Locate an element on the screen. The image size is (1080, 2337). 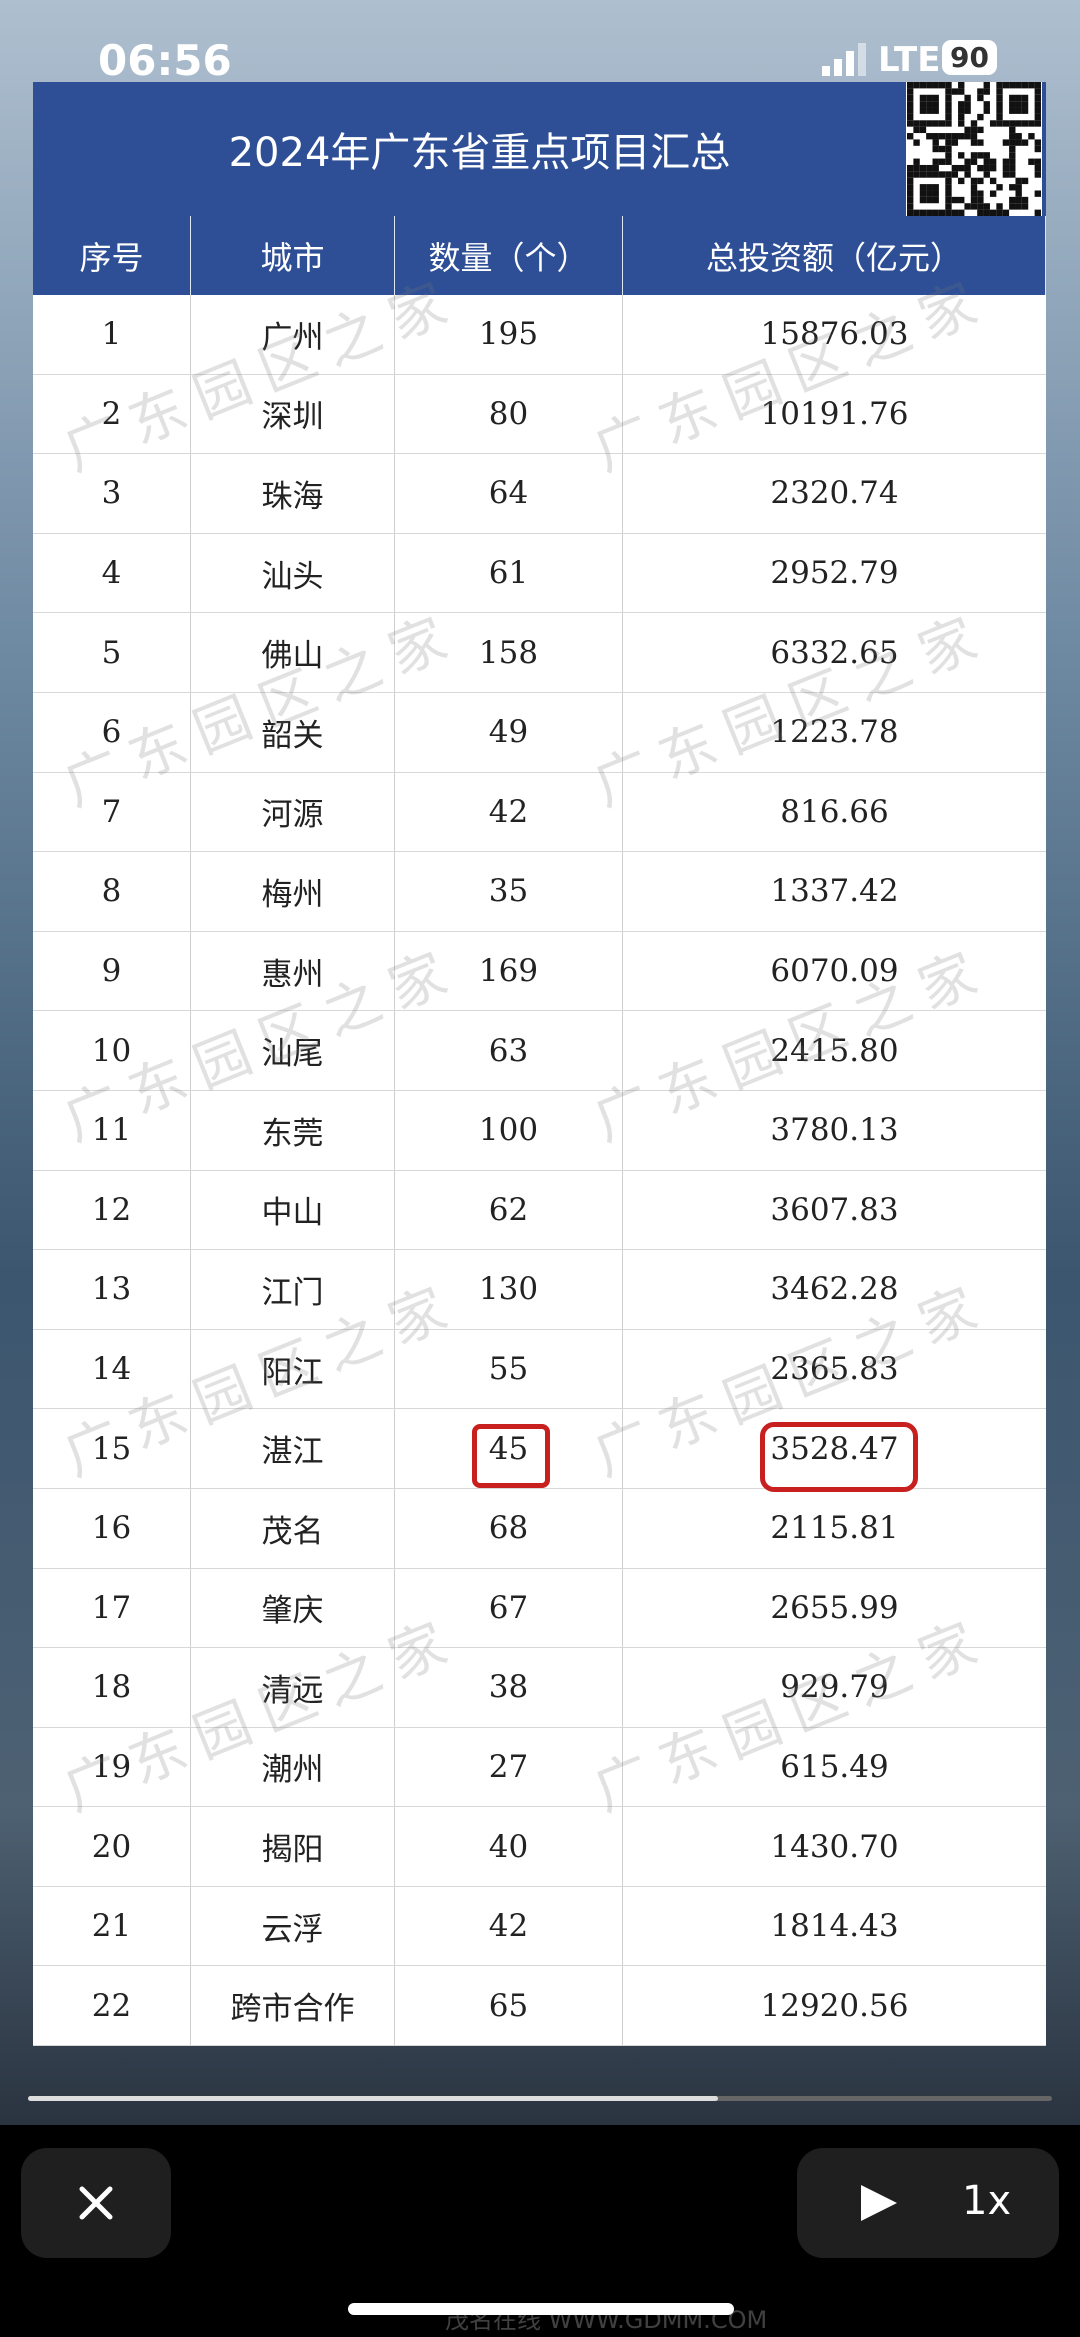
table-cell: 10191.76 is located at coordinates (834, 413).